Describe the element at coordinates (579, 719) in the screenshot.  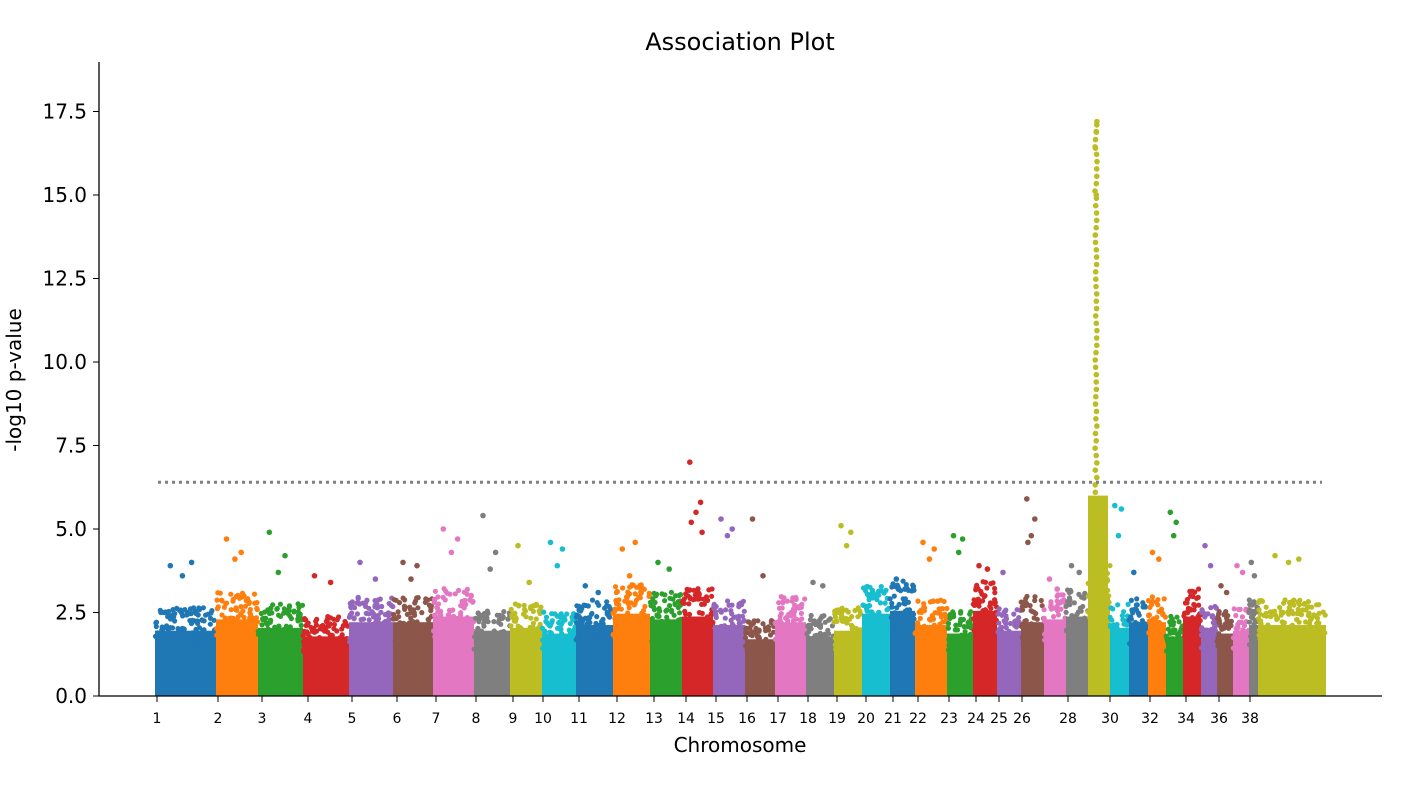
I see `x-tick-label: 11` at that location.